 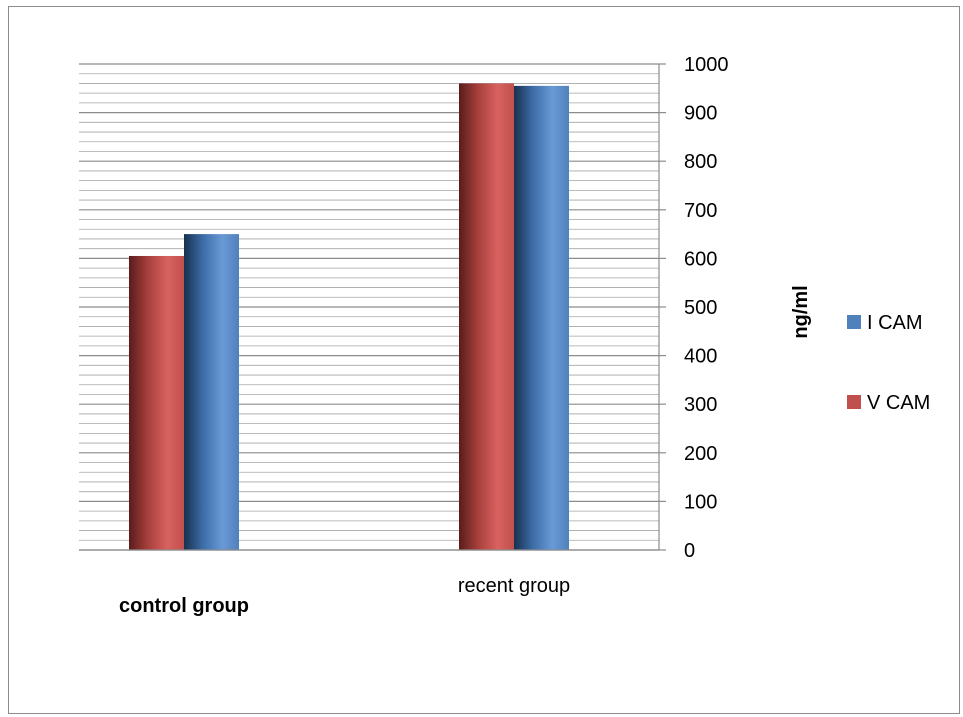 What do you see at coordinates (700, 308) in the screenshot?
I see `y-tick-label: 500` at bounding box center [700, 308].